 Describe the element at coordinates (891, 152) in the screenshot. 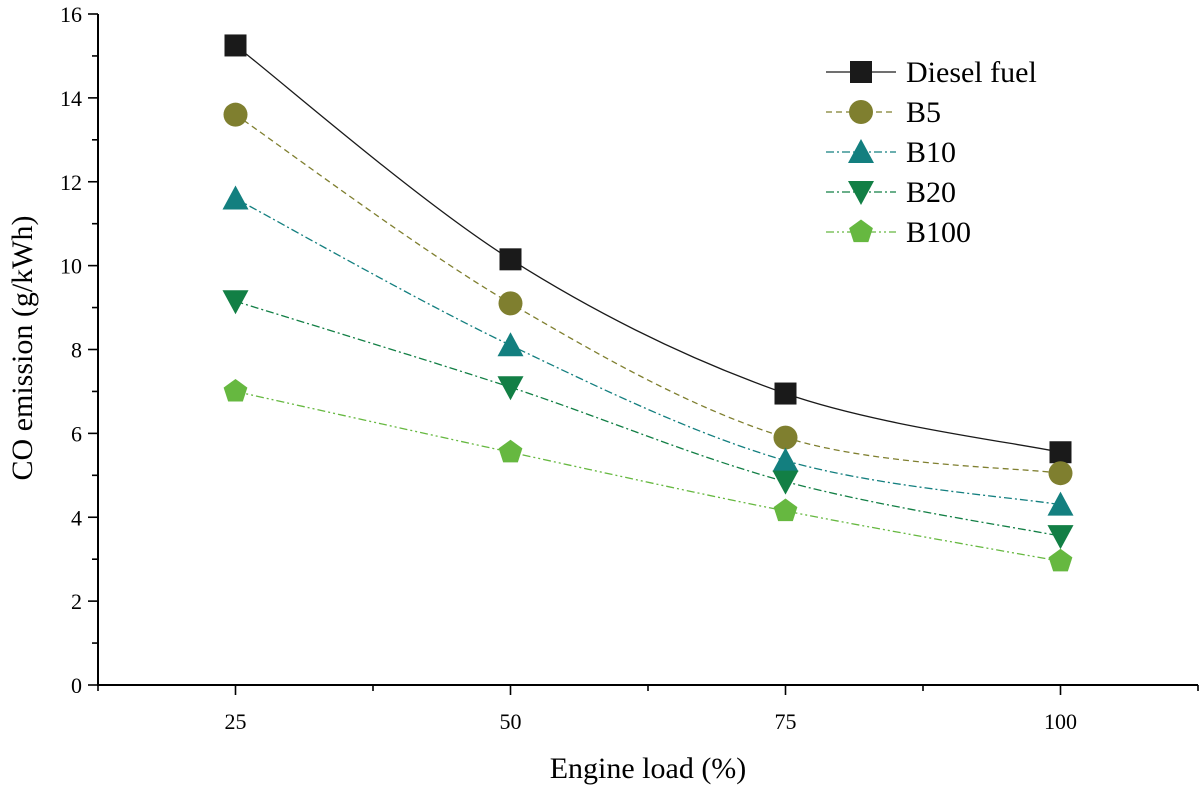

I see `legend-entry: B10` at that location.